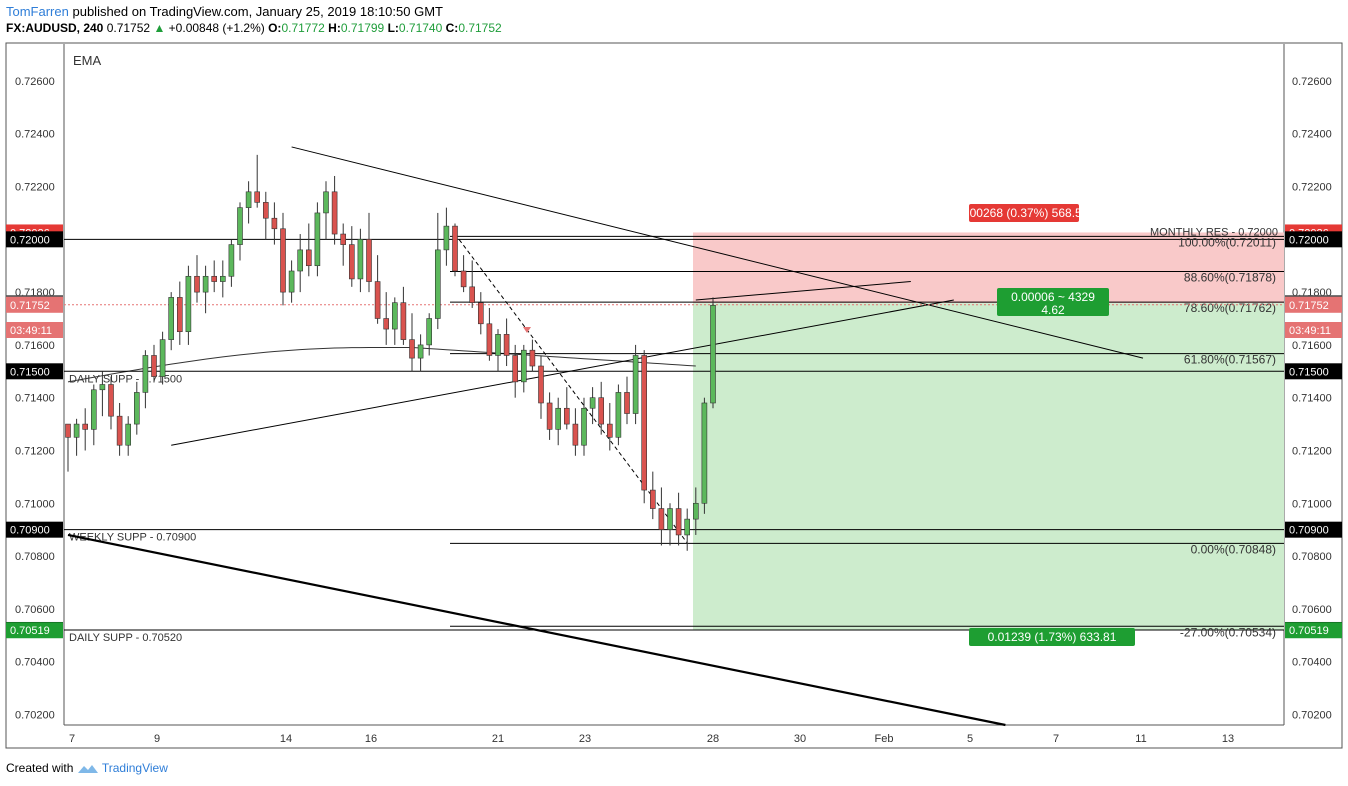  What do you see at coordinates (1053, 302) in the screenshot?
I see `entry-label-box` at bounding box center [1053, 302].